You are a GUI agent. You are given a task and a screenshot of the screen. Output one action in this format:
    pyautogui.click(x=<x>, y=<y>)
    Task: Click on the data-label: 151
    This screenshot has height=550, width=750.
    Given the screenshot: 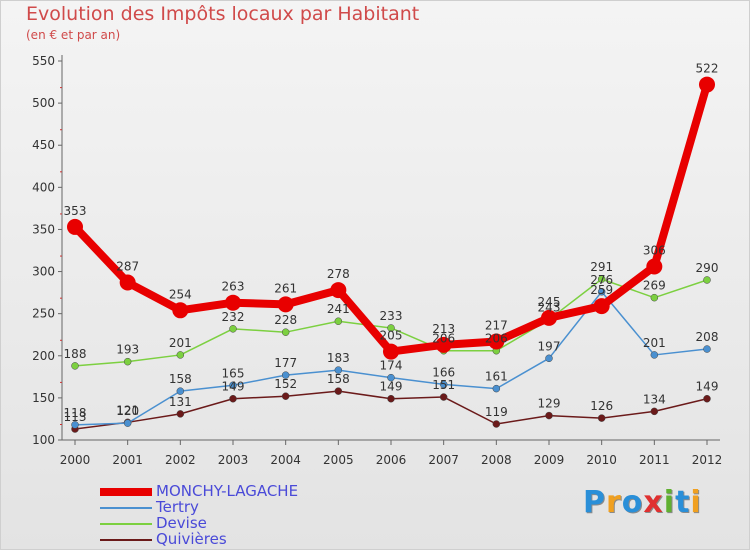 What is the action you would take?
    pyautogui.click(x=443, y=385)
    